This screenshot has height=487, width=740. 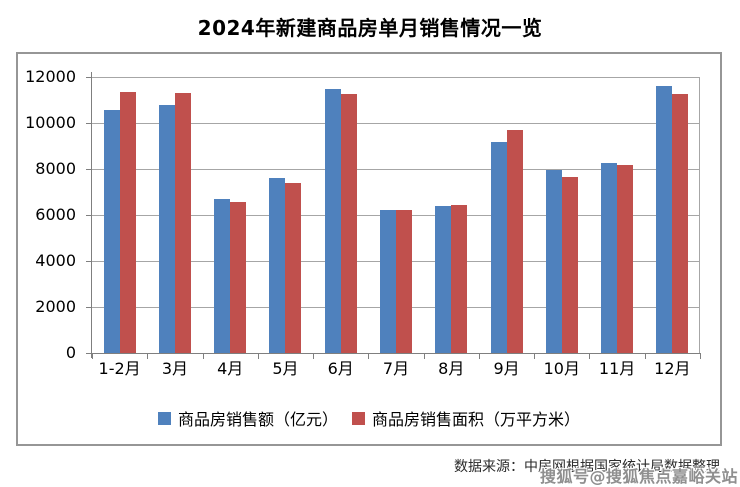 I want to click on x-tick-label: 10月, so click(x=561, y=368).